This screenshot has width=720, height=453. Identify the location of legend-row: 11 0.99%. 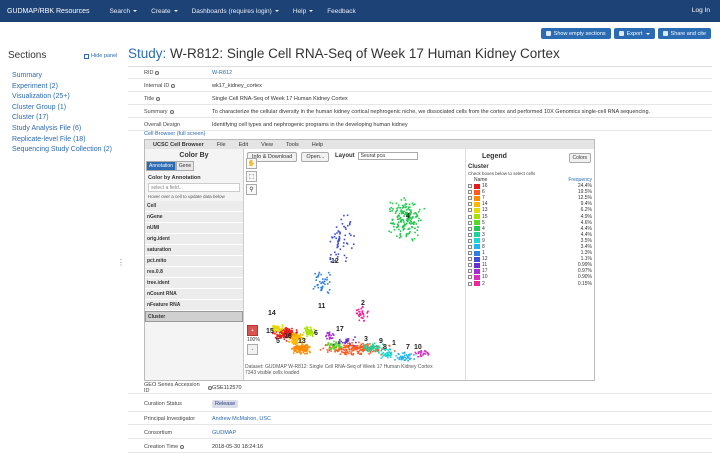
(530, 265).